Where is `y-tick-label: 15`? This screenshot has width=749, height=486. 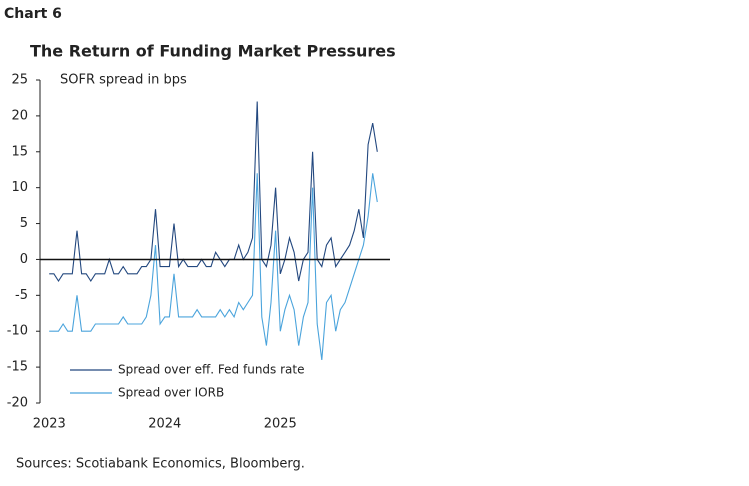
y-tick-label: 15 is located at coordinates (19, 151).